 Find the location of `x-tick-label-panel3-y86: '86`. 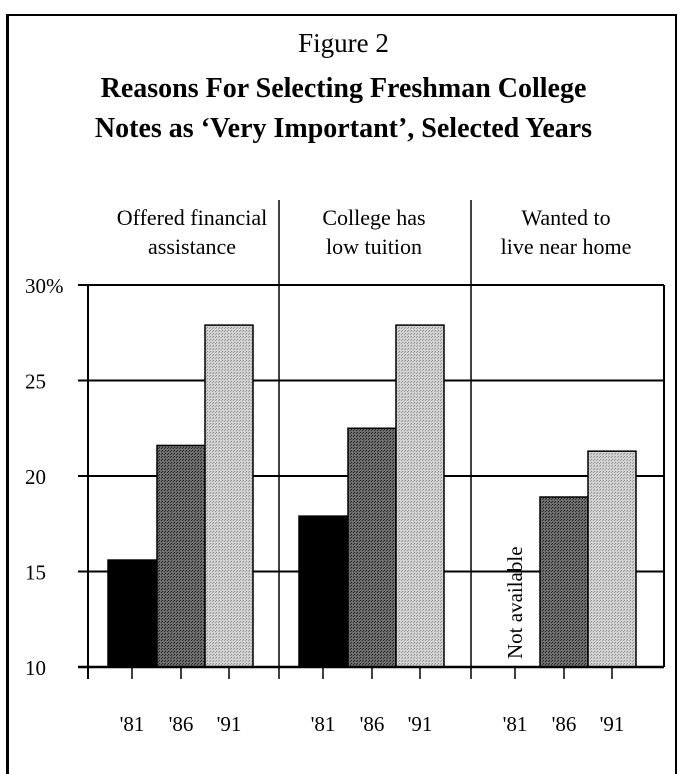

x-tick-label-panel3-y86: '86 is located at coordinates (564, 724).